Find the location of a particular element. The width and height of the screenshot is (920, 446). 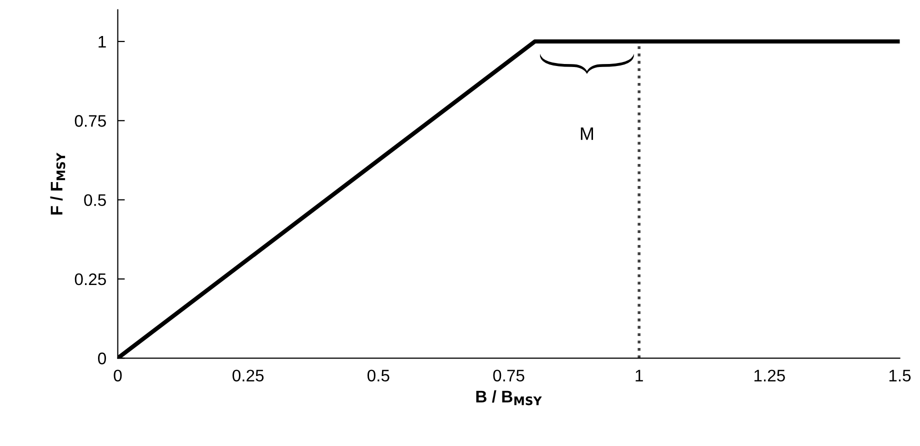

x-tick-label: 0.75 is located at coordinates (508, 376).